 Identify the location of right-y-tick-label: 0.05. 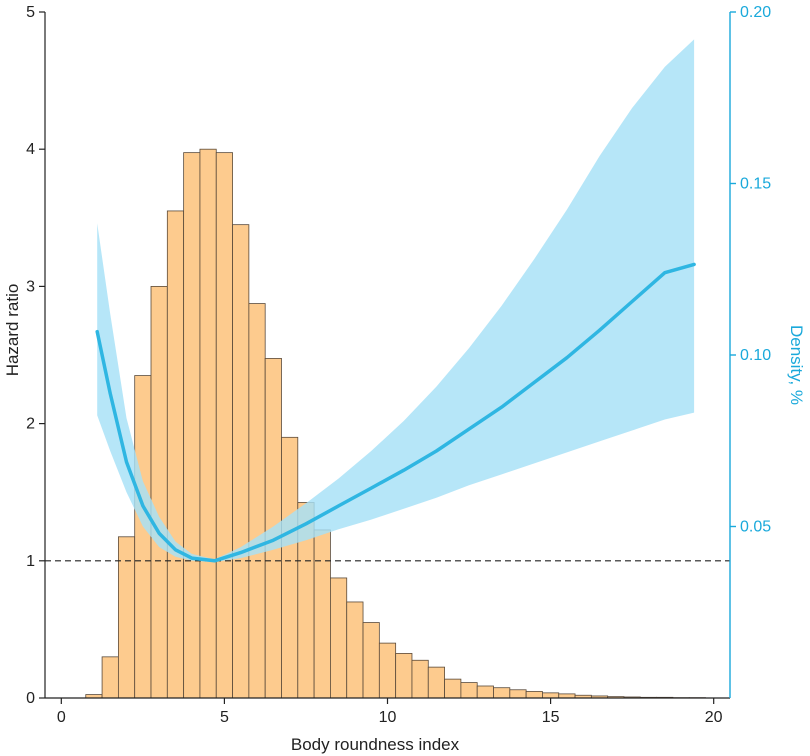
(755, 527).